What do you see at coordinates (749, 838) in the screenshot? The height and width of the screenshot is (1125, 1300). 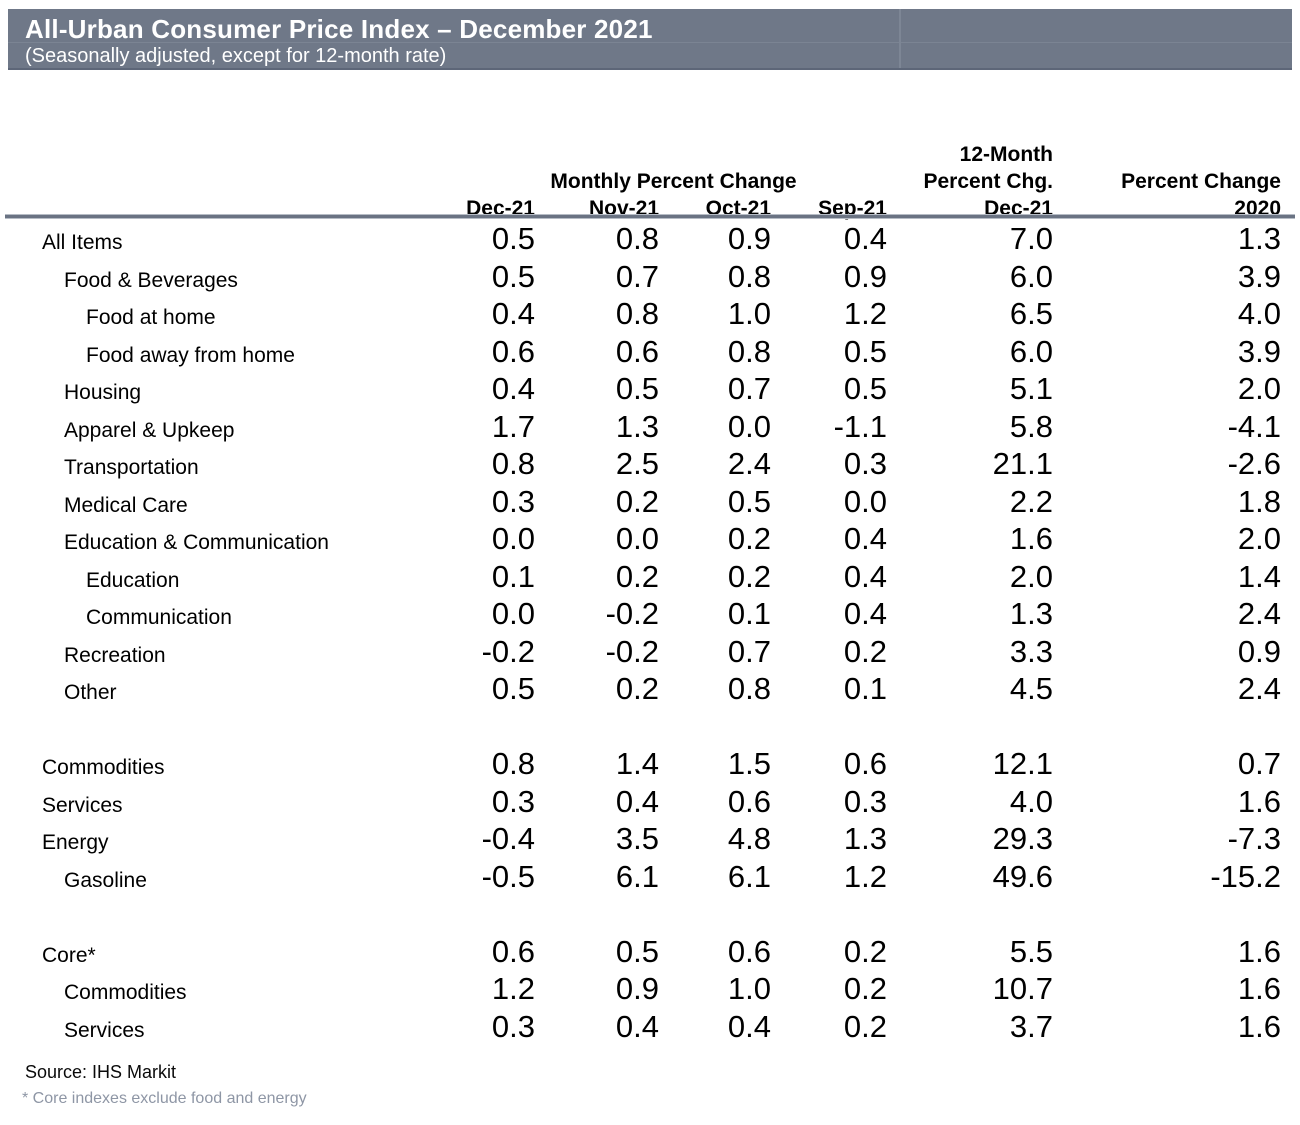 I see `cell-oct21-monthly: 4.8` at bounding box center [749, 838].